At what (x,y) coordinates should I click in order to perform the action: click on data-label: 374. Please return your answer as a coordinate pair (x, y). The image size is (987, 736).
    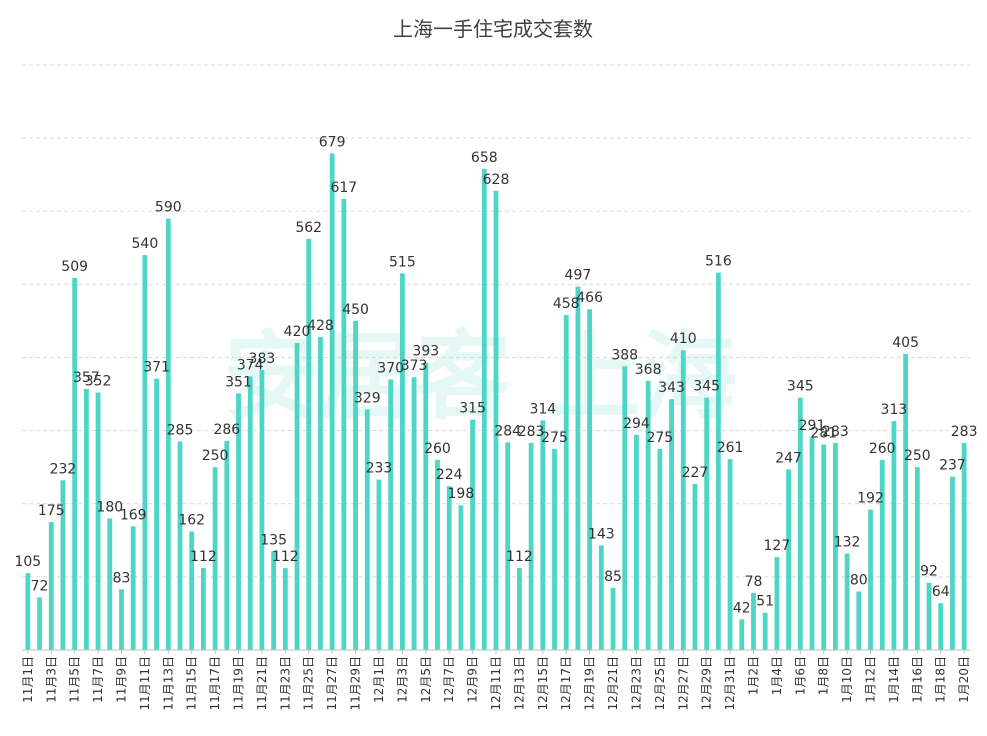
    Looking at the image, I should click on (250, 366).